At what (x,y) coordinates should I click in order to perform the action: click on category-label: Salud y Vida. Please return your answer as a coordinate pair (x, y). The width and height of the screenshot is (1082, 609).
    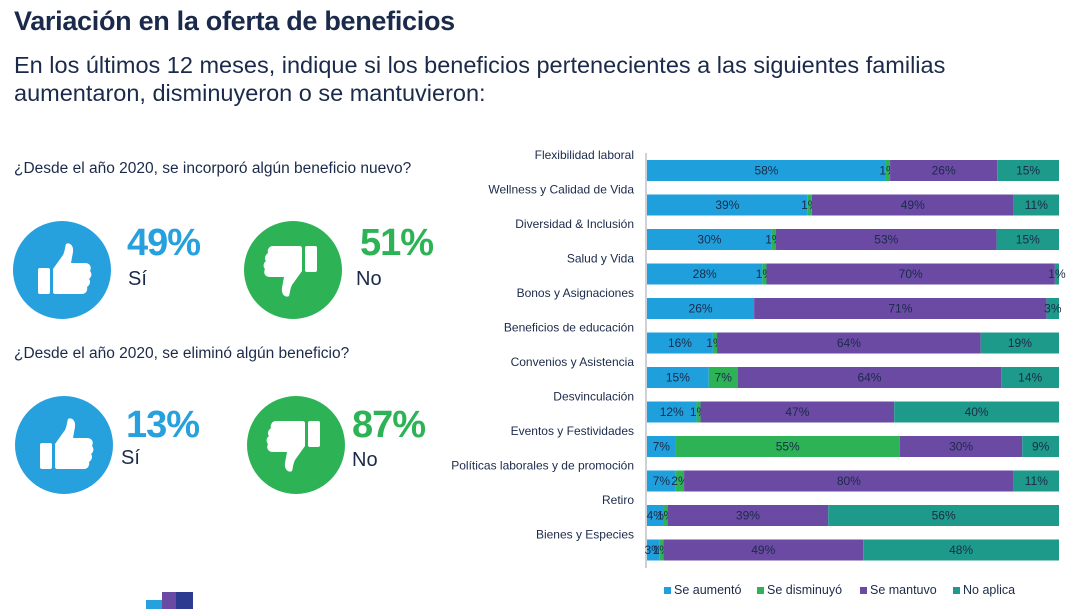
    Looking at the image, I should click on (600, 259).